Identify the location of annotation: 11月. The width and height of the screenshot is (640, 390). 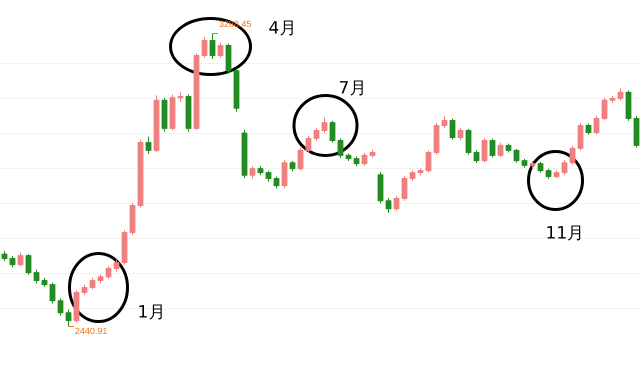
(565, 234).